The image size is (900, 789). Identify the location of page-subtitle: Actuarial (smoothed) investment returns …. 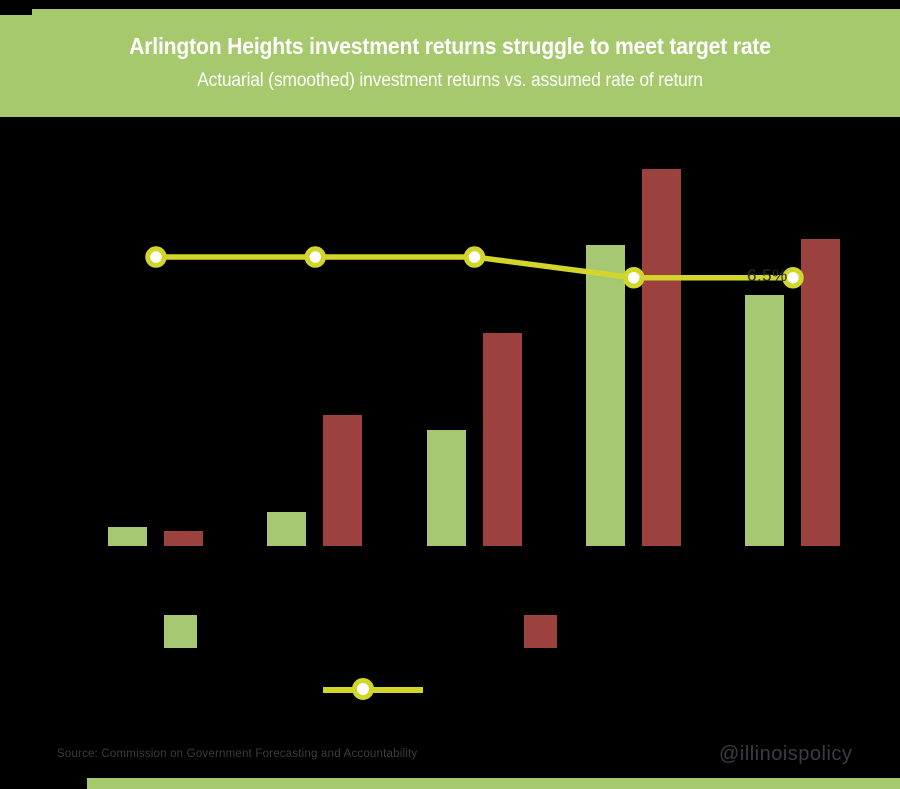
(450, 80).